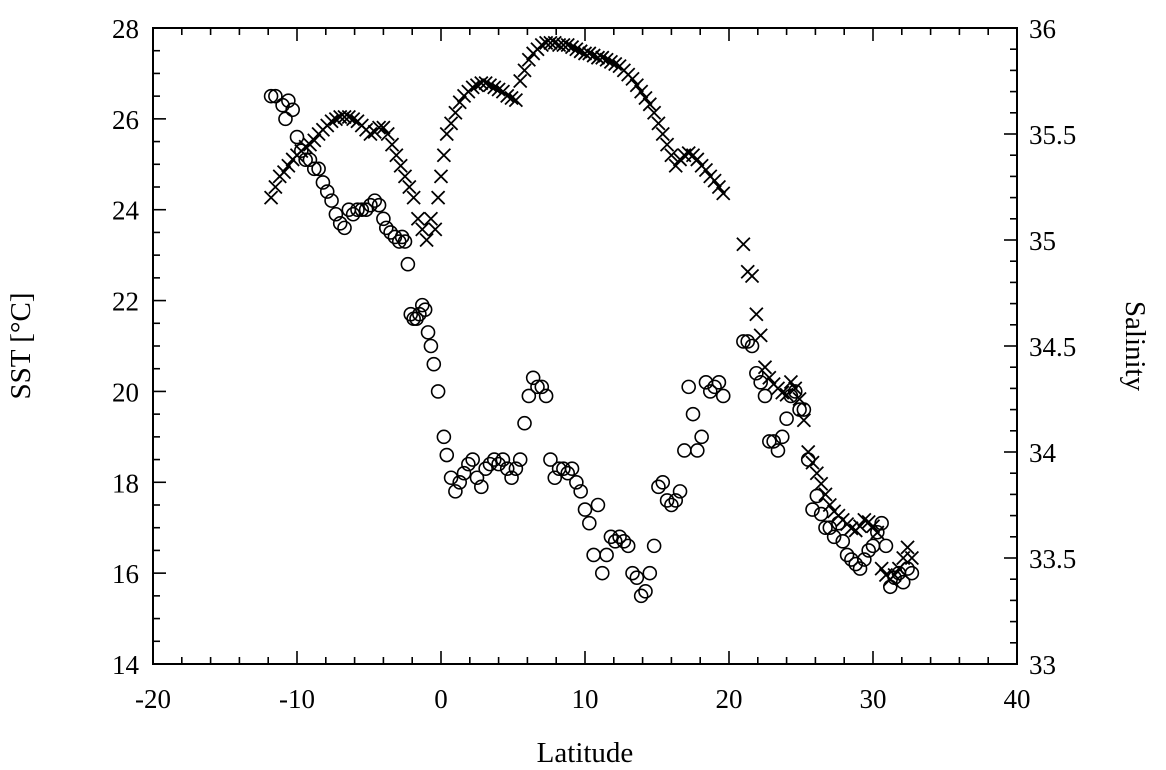 This screenshot has height=770, width=1166. Describe the element at coordinates (585, 753) in the screenshot. I see `x-axis-title: Latitude` at that location.